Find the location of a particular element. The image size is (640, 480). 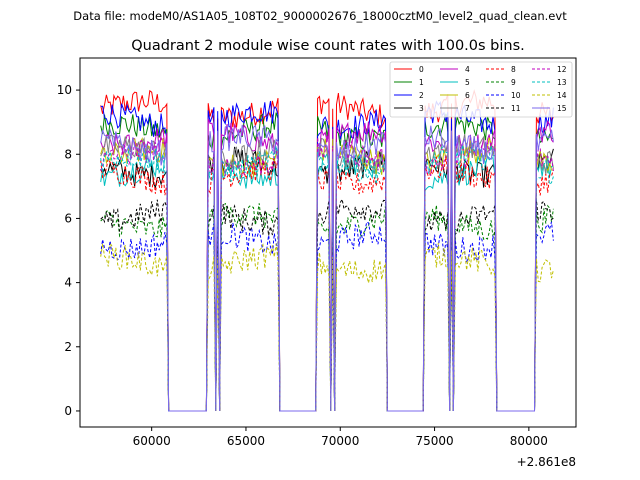

legend-label-2: 2 is located at coordinates (421, 95).